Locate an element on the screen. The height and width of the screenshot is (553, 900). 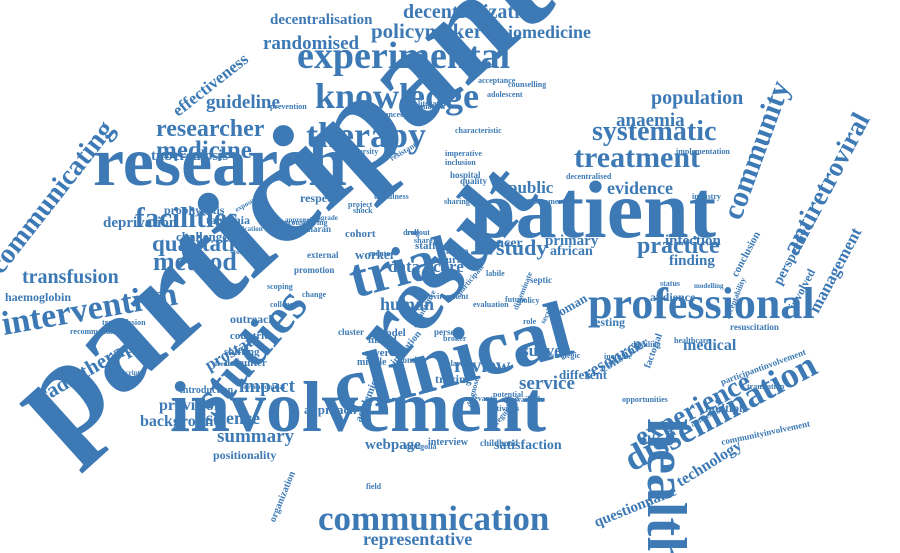
word-tracing: tracing is located at coordinates (453, 379).